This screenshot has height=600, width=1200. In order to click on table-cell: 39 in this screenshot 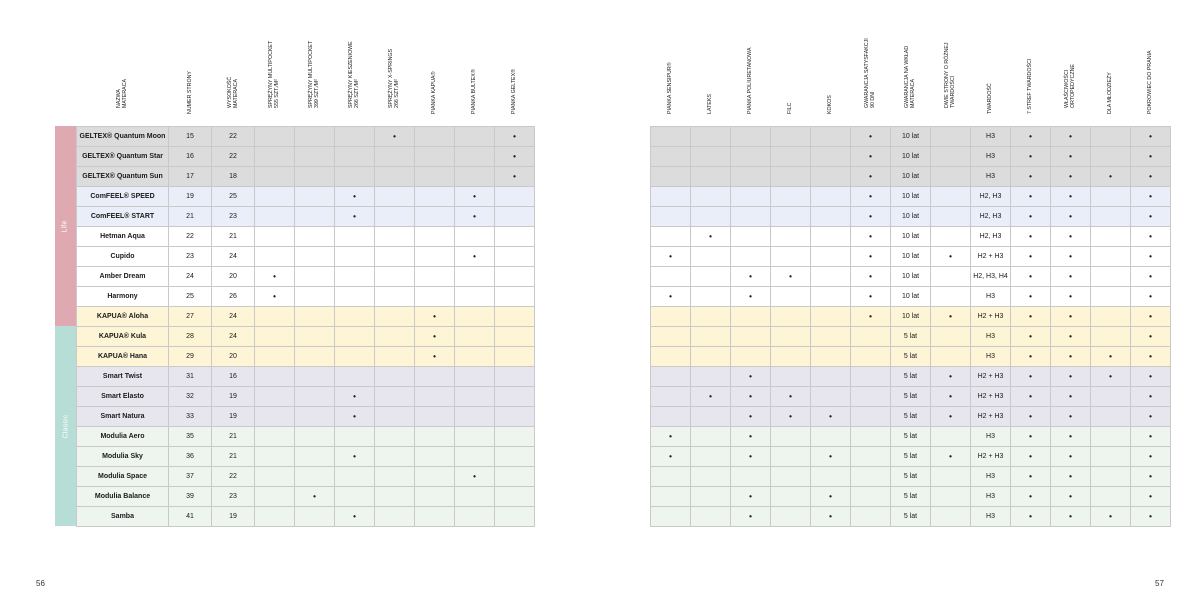, I will do `click(190, 496)`.